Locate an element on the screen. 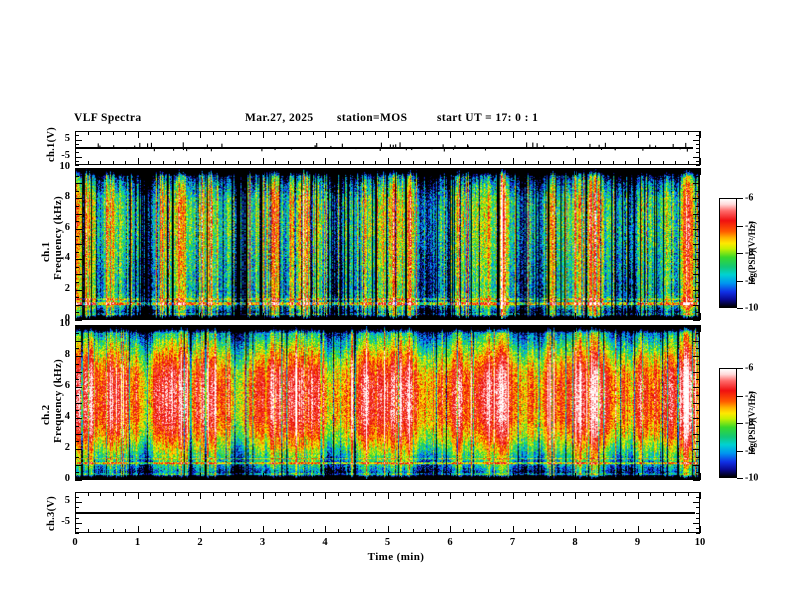 The image size is (792, 612). ch1-colorbar: log(PSD)(V²/Hz) -6 -7 -8 -9 -10 is located at coordinates (738, 253).